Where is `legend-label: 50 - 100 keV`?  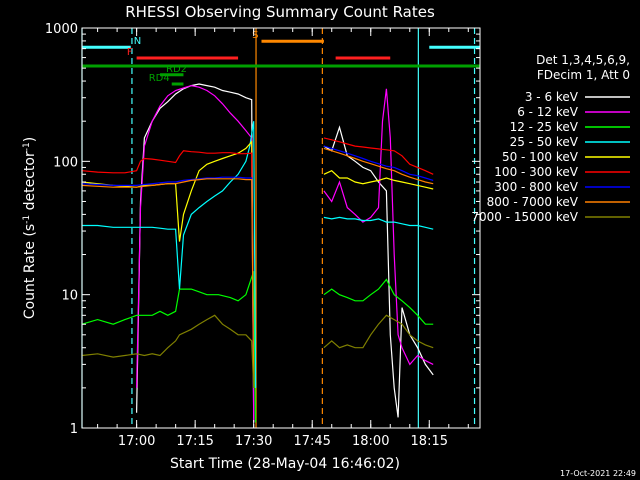 legend-label: 50 - 100 keV is located at coordinates (540, 157).